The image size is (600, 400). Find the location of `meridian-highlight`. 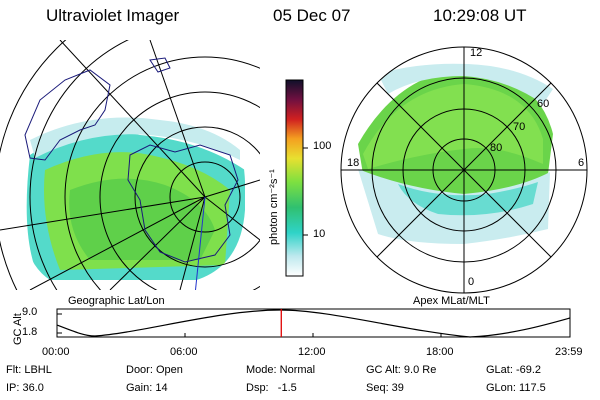

meridian-highlight is located at coordinates (200, 243).